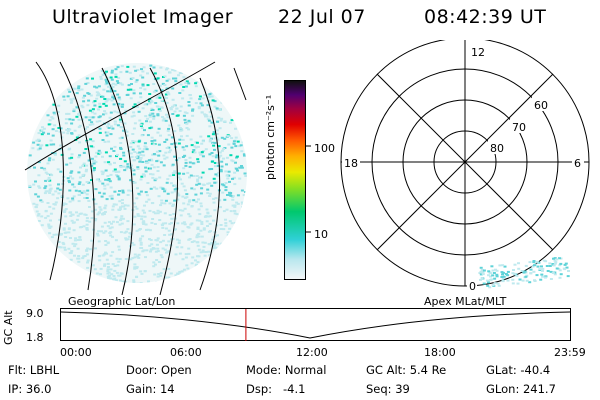 The image size is (600, 400). I want to click on mlt-label-18: 18, so click(351, 163).